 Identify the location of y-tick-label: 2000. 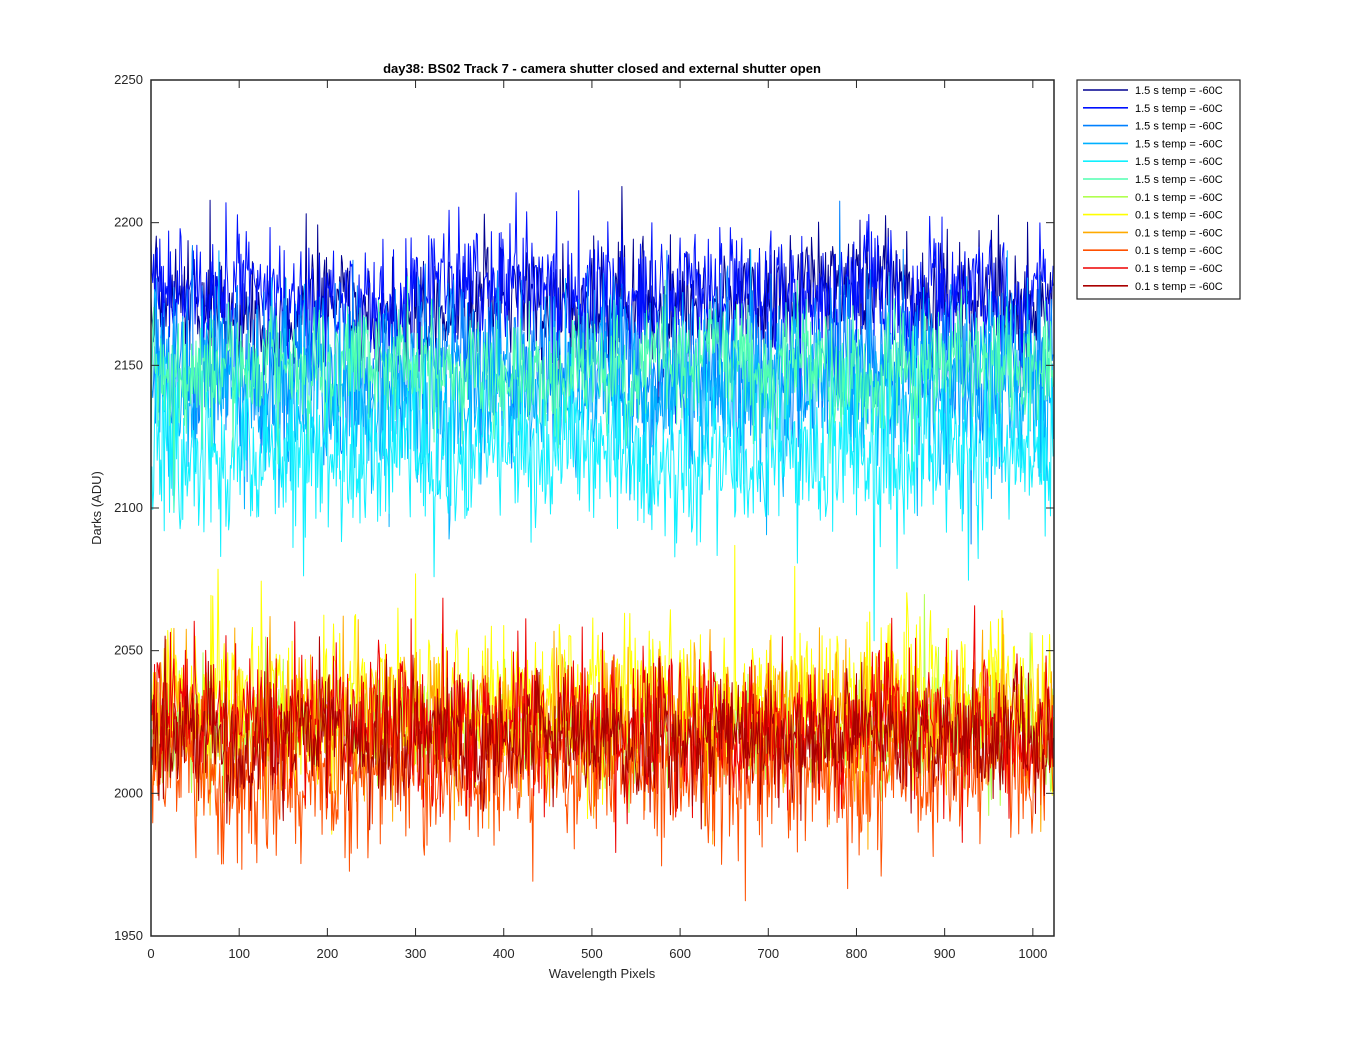
(128, 792).